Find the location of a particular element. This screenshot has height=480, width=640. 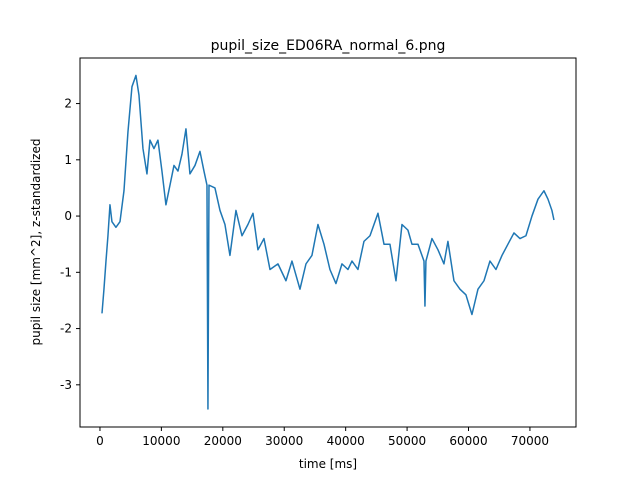

x-tick-label: 0 is located at coordinates (100, 441).